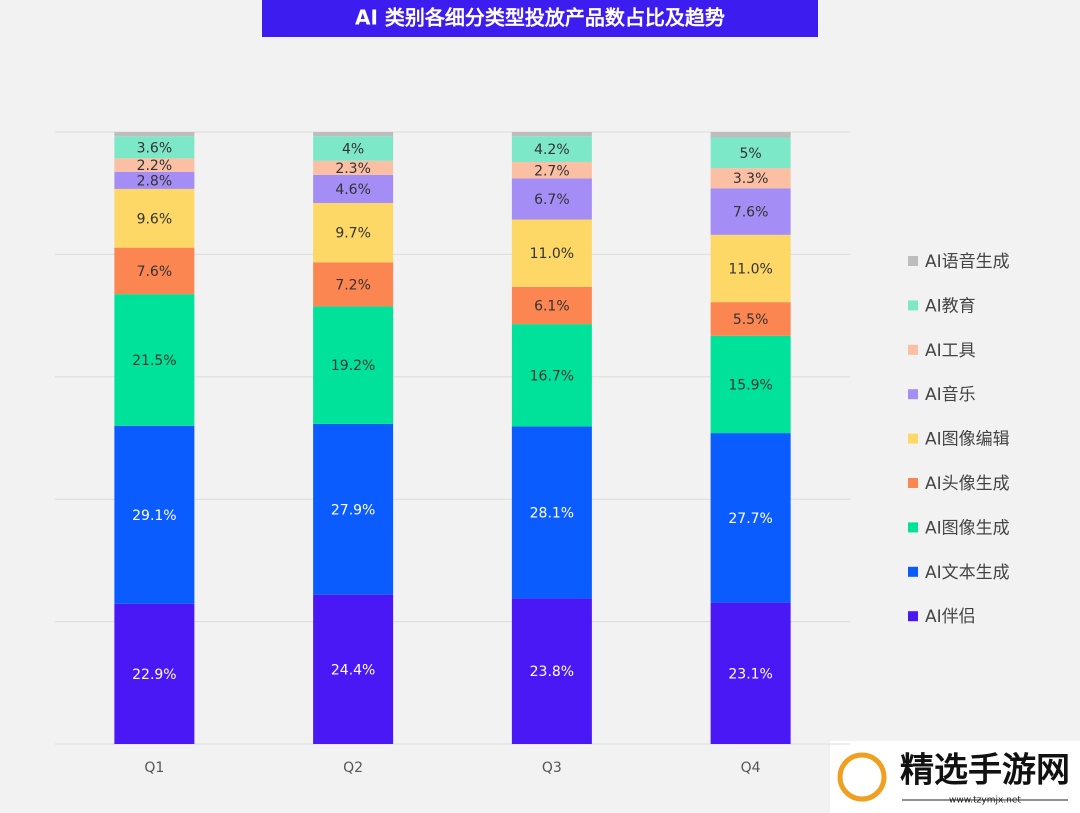 The image size is (1080, 813). Describe the element at coordinates (967, 573) in the screenshot. I see `legend-label: AI文本生成` at that location.